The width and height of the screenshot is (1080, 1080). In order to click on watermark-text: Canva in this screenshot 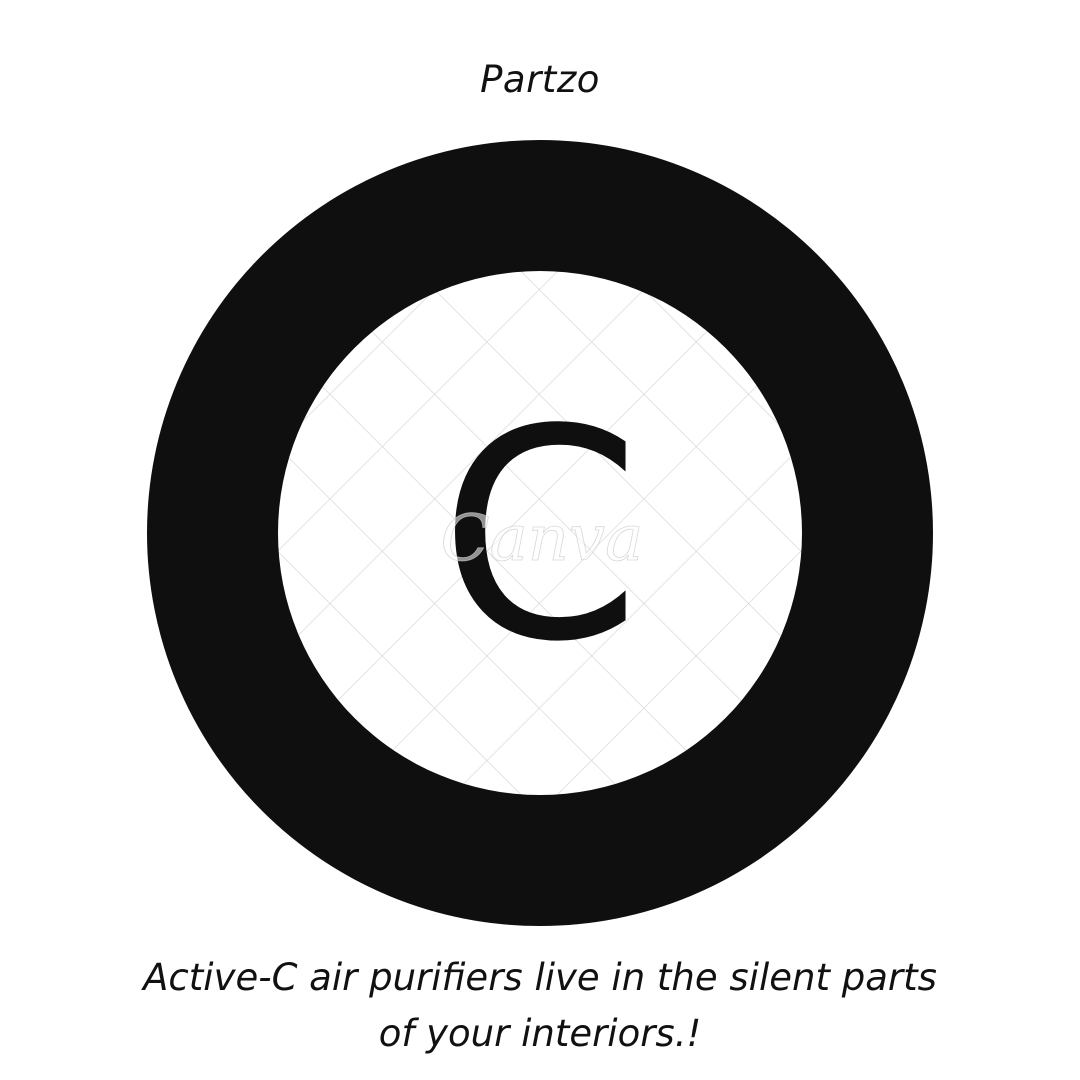, I will do `click(542, 539)`.